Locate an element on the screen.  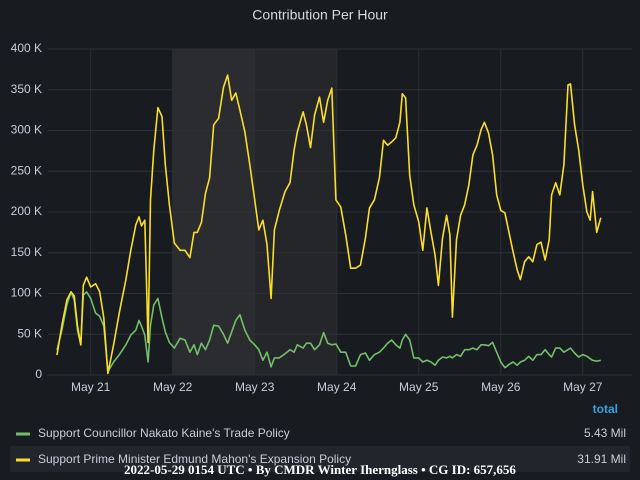
legend-total: 5.43 Mil is located at coordinates (605, 433).